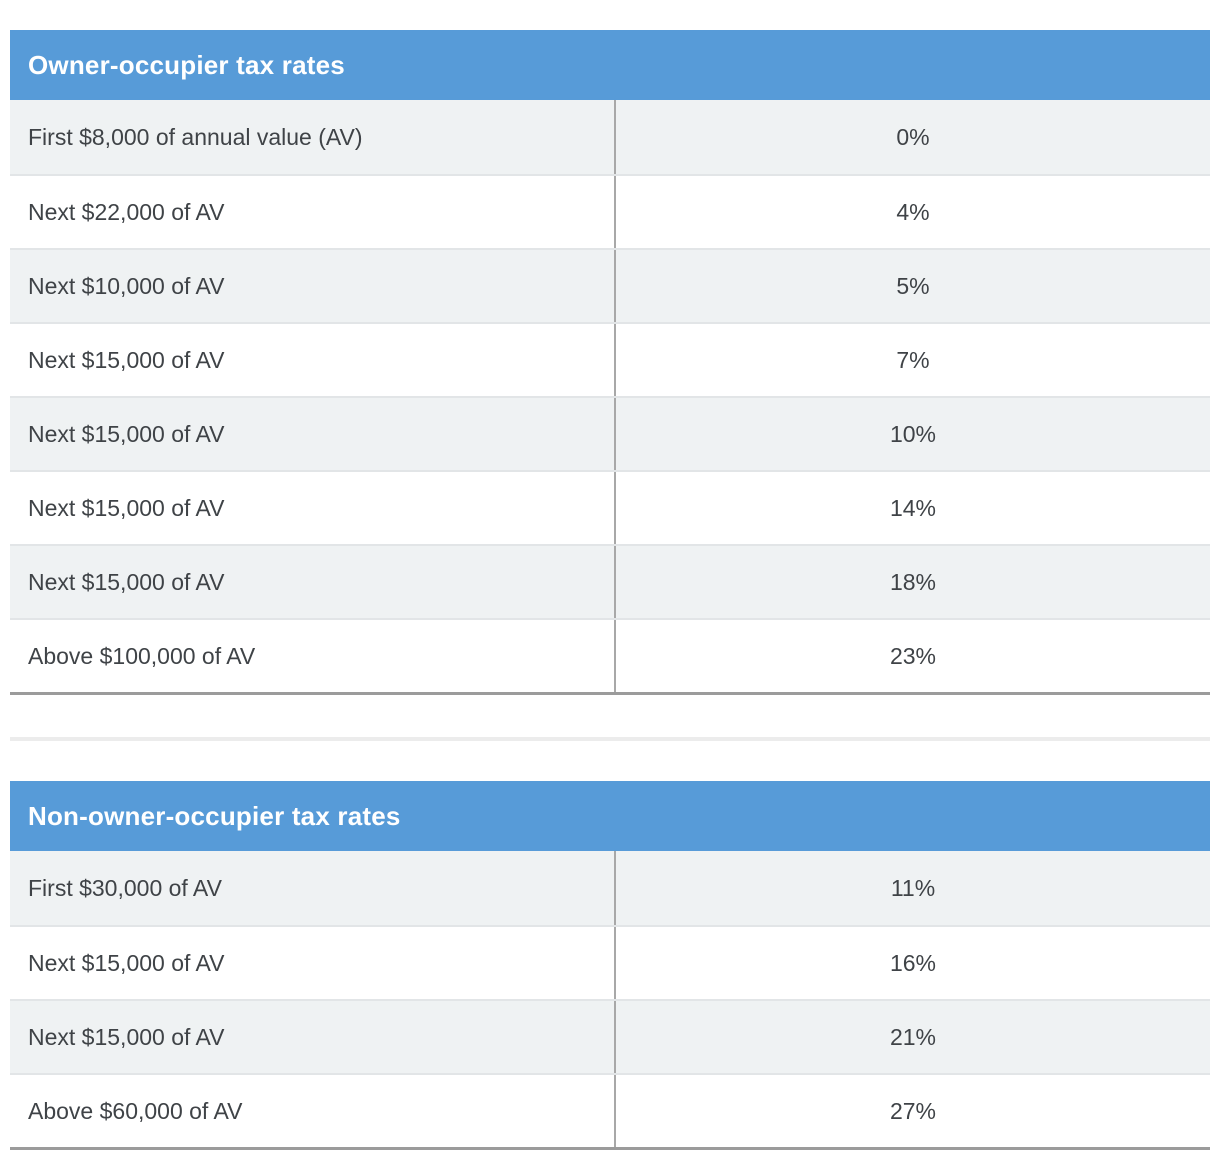 The height and width of the screenshot is (1170, 1220). I want to click on table-title: Non-owner-occupier tax rates, so click(214, 815).